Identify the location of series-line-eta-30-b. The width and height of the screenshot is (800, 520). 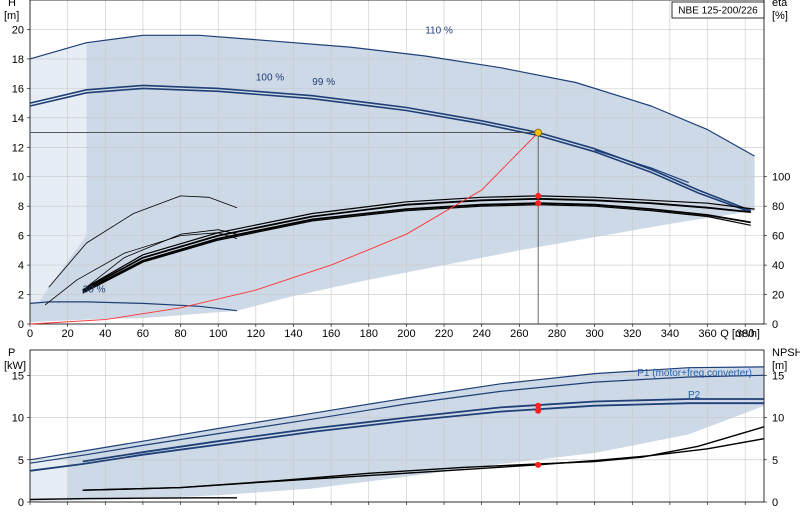
(143, 241).